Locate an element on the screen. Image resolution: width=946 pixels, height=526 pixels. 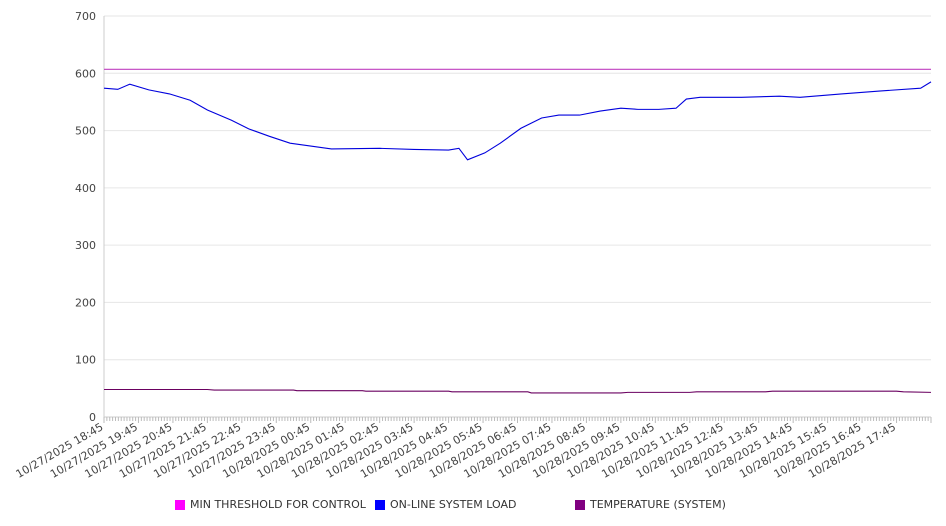
legend-label: MIN THRESHOLD FOR CONTROL is located at coordinates (278, 504).